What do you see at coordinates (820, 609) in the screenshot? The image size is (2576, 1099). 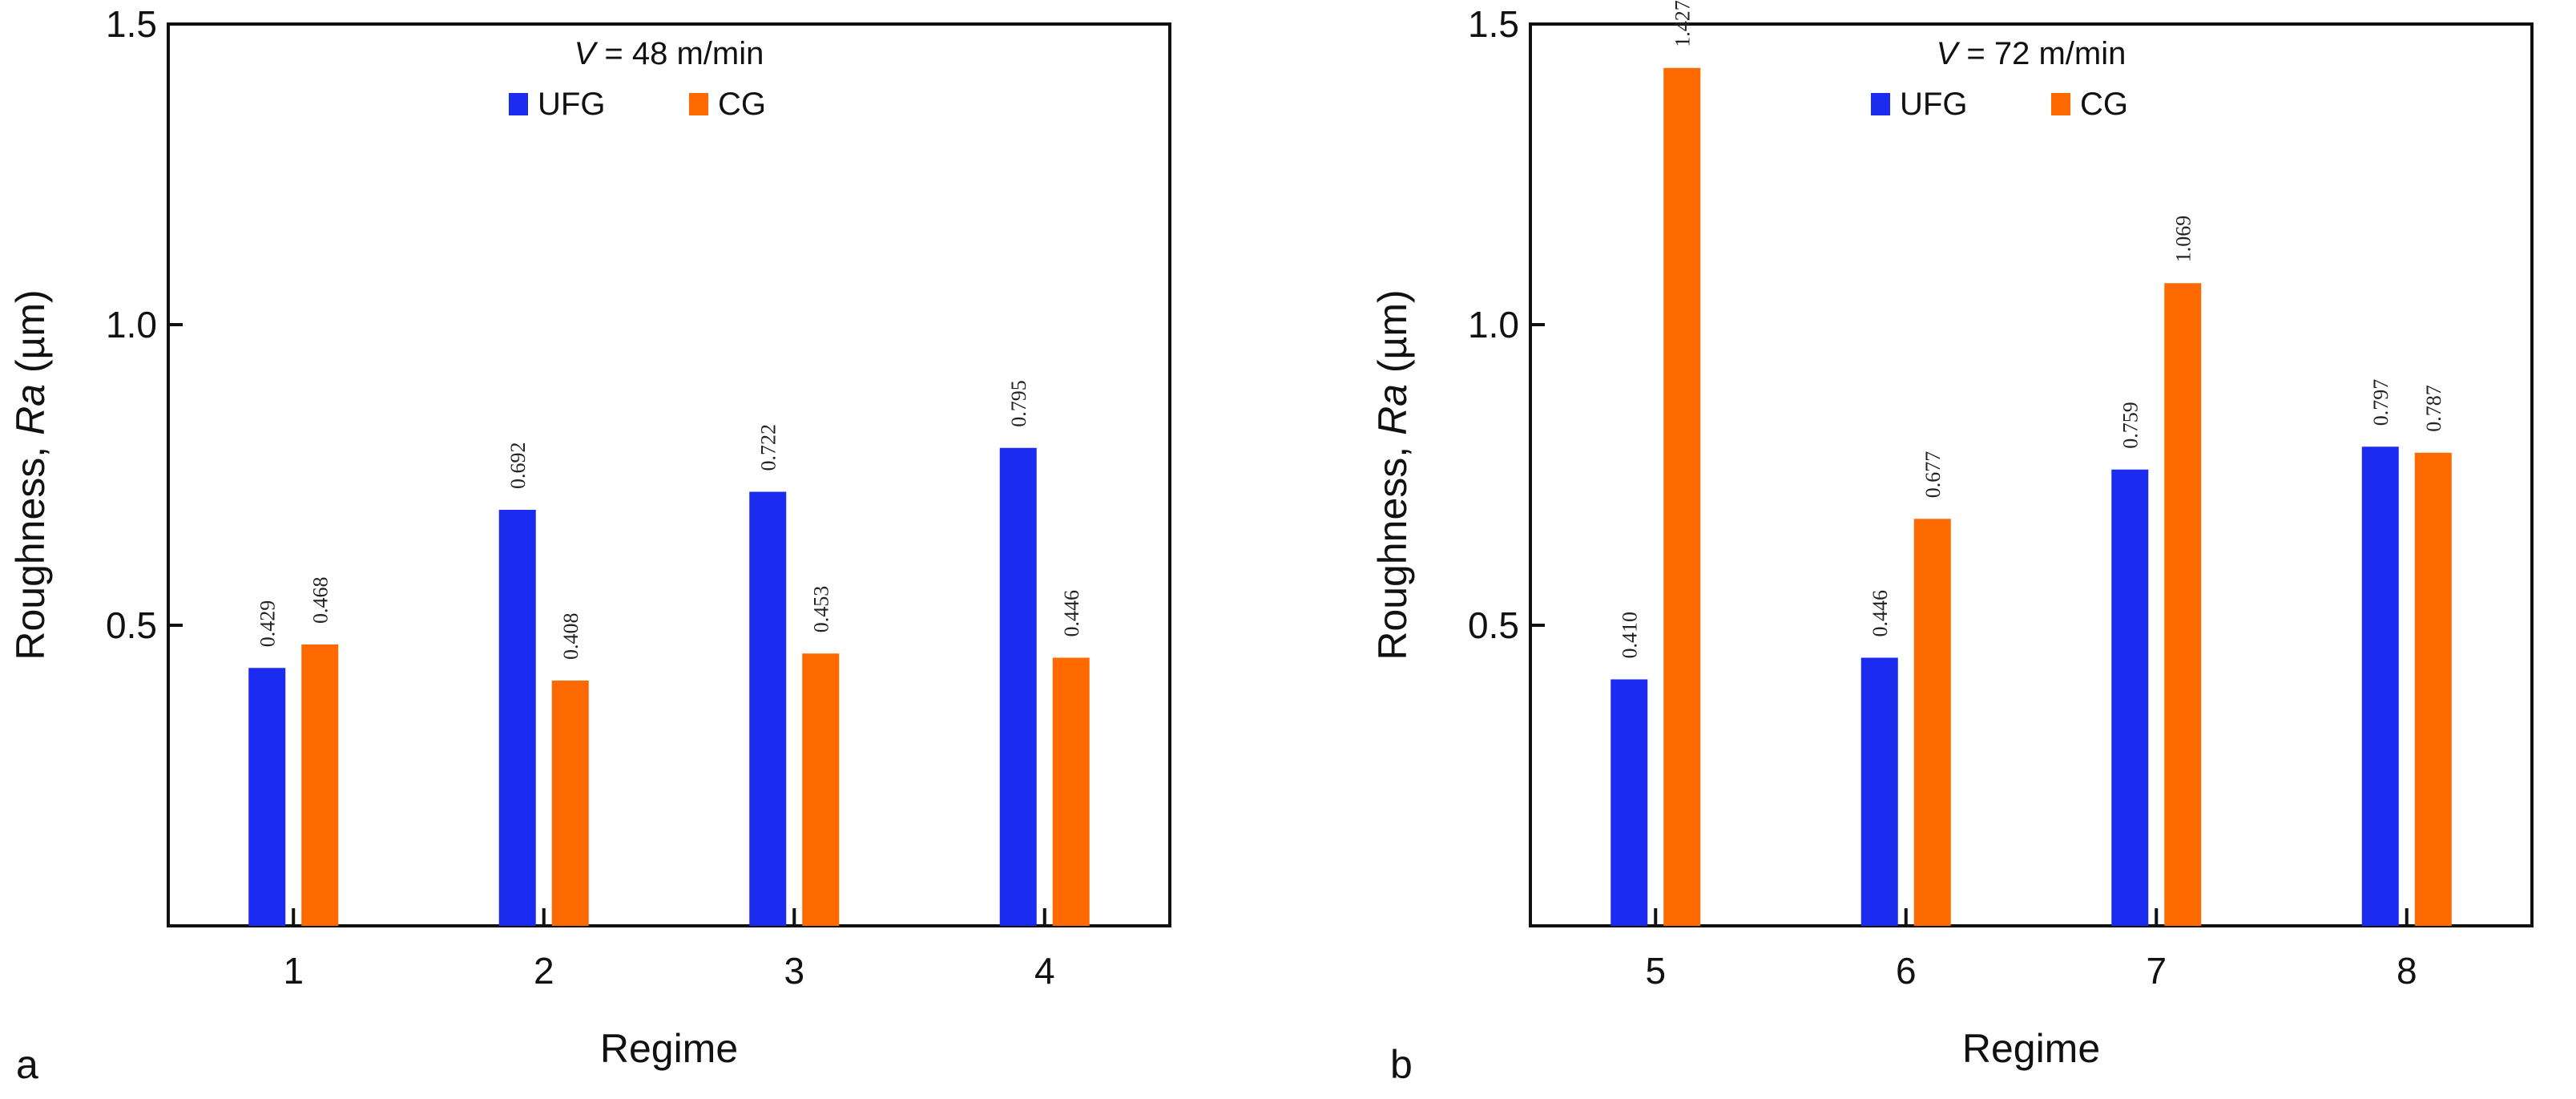 I see `data-label-cg: 0.453` at bounding box center [820, 609].